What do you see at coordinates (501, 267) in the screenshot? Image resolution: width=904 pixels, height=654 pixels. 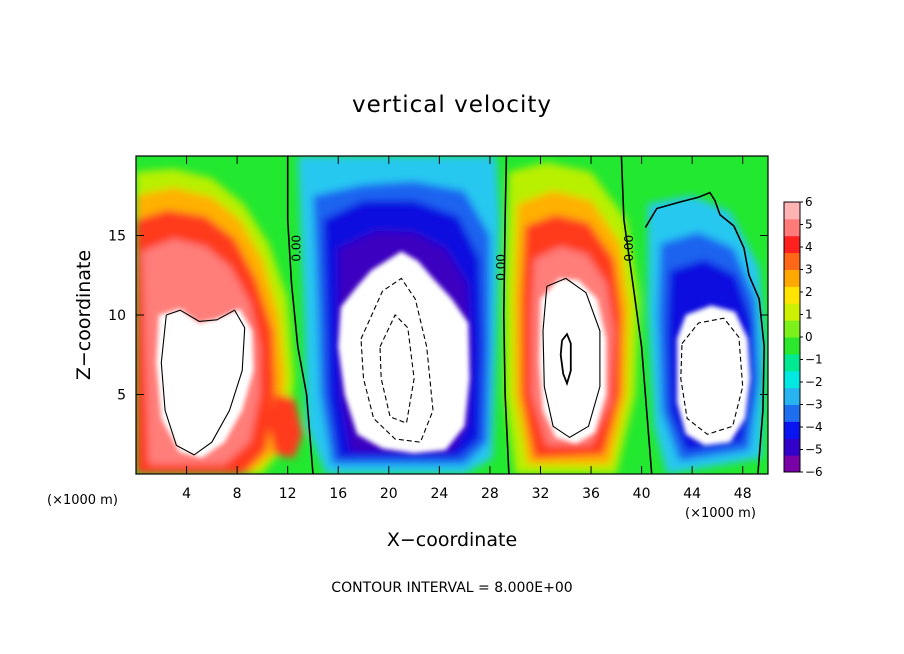 I see `zero-contour-label-2: 0.00` at bounding box center [501, 267].